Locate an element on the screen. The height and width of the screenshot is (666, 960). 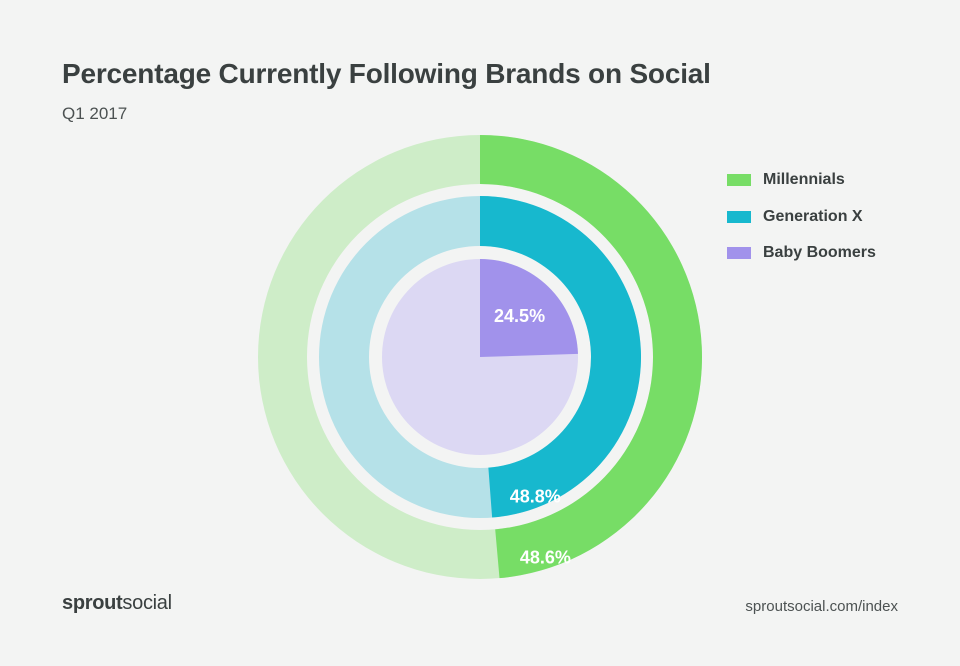
legend-label-millennials: Millennials is located at coordinates (804, 179).